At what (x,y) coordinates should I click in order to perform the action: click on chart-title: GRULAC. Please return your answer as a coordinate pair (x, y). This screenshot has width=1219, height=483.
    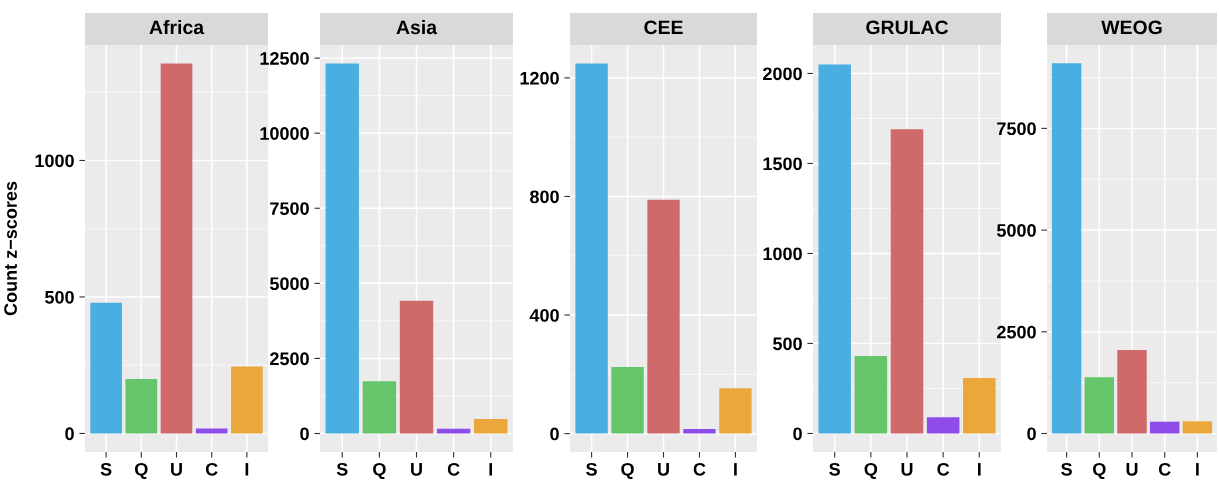
    Looking at the image, I should click on (907, 27).